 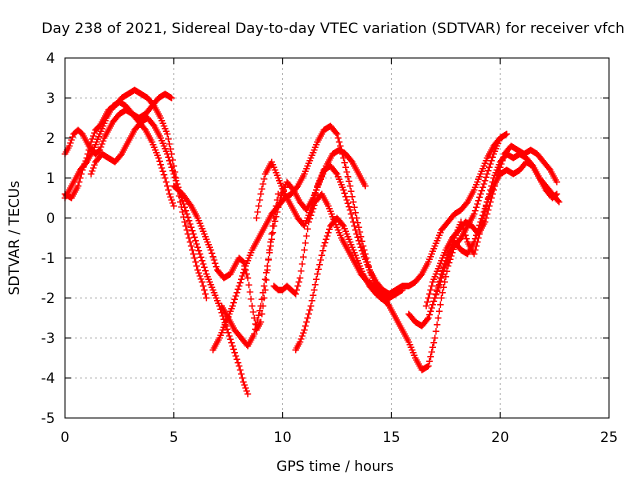 What do you see at coordinates (391, 438) in the screenshot?
I see `x-tick-label: 15` at bounding box center [391, 438].